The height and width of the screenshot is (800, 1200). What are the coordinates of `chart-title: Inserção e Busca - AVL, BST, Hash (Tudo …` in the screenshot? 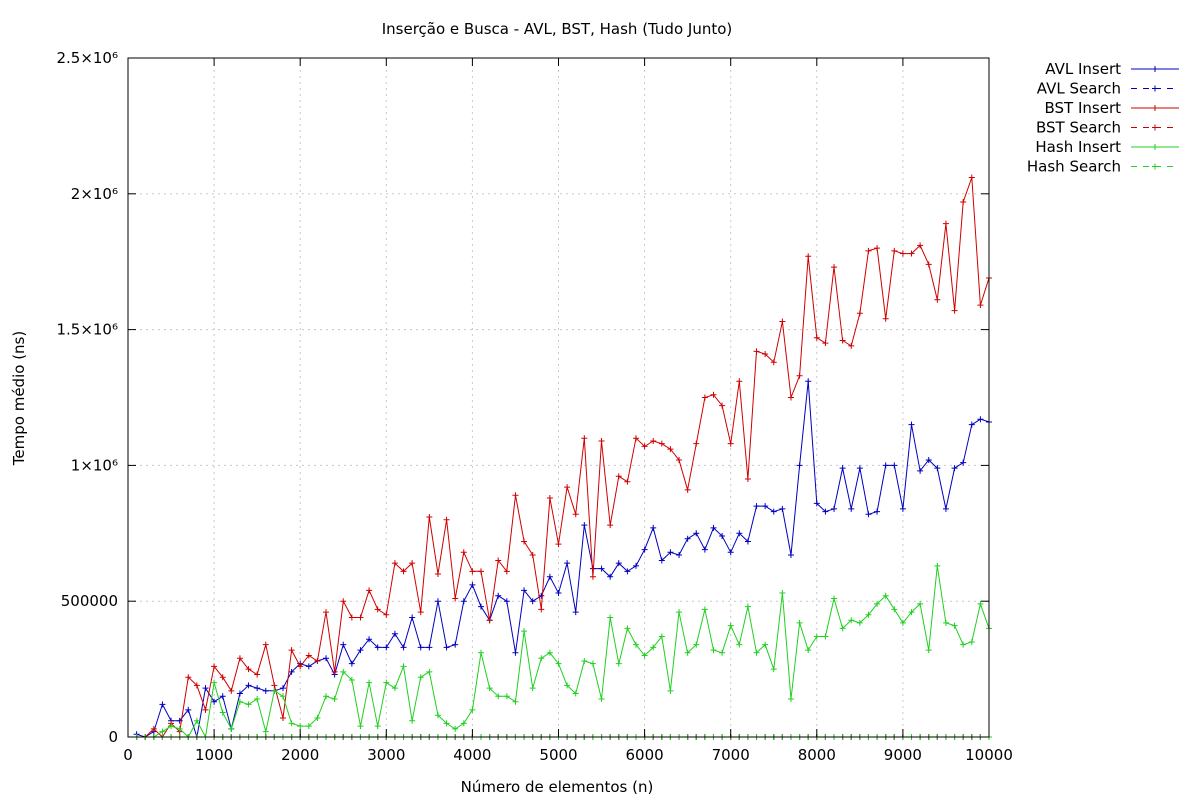 It's located at (557, 29).